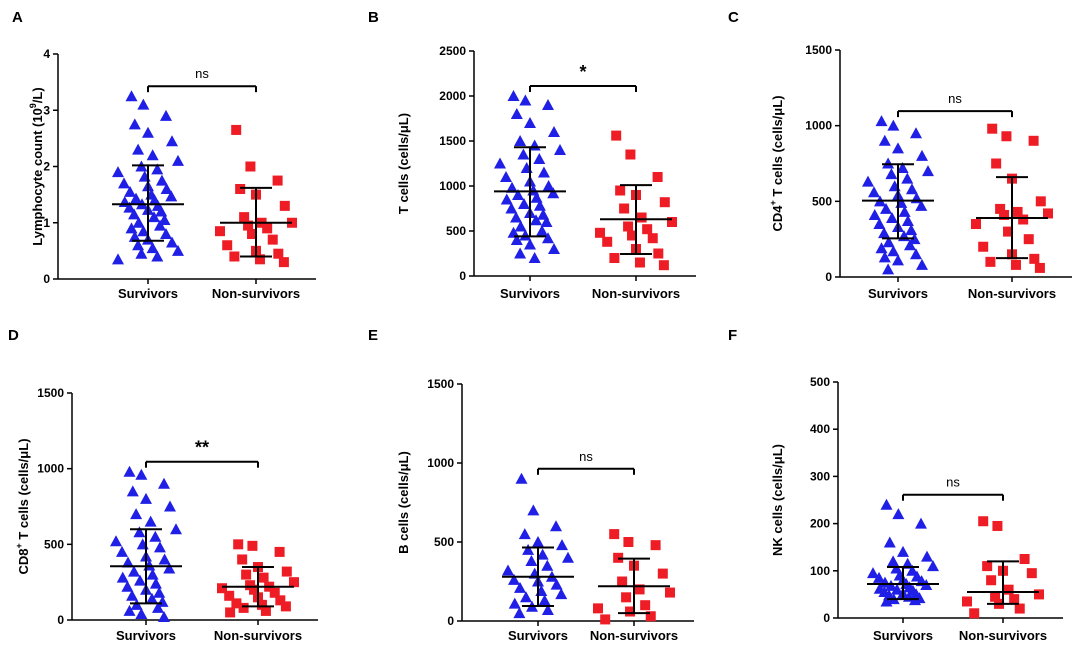  What do you see at coordinates (19, 545) in the screenshot?
I see `y-axis-title-sup: +` at bounding box center [19, 545].